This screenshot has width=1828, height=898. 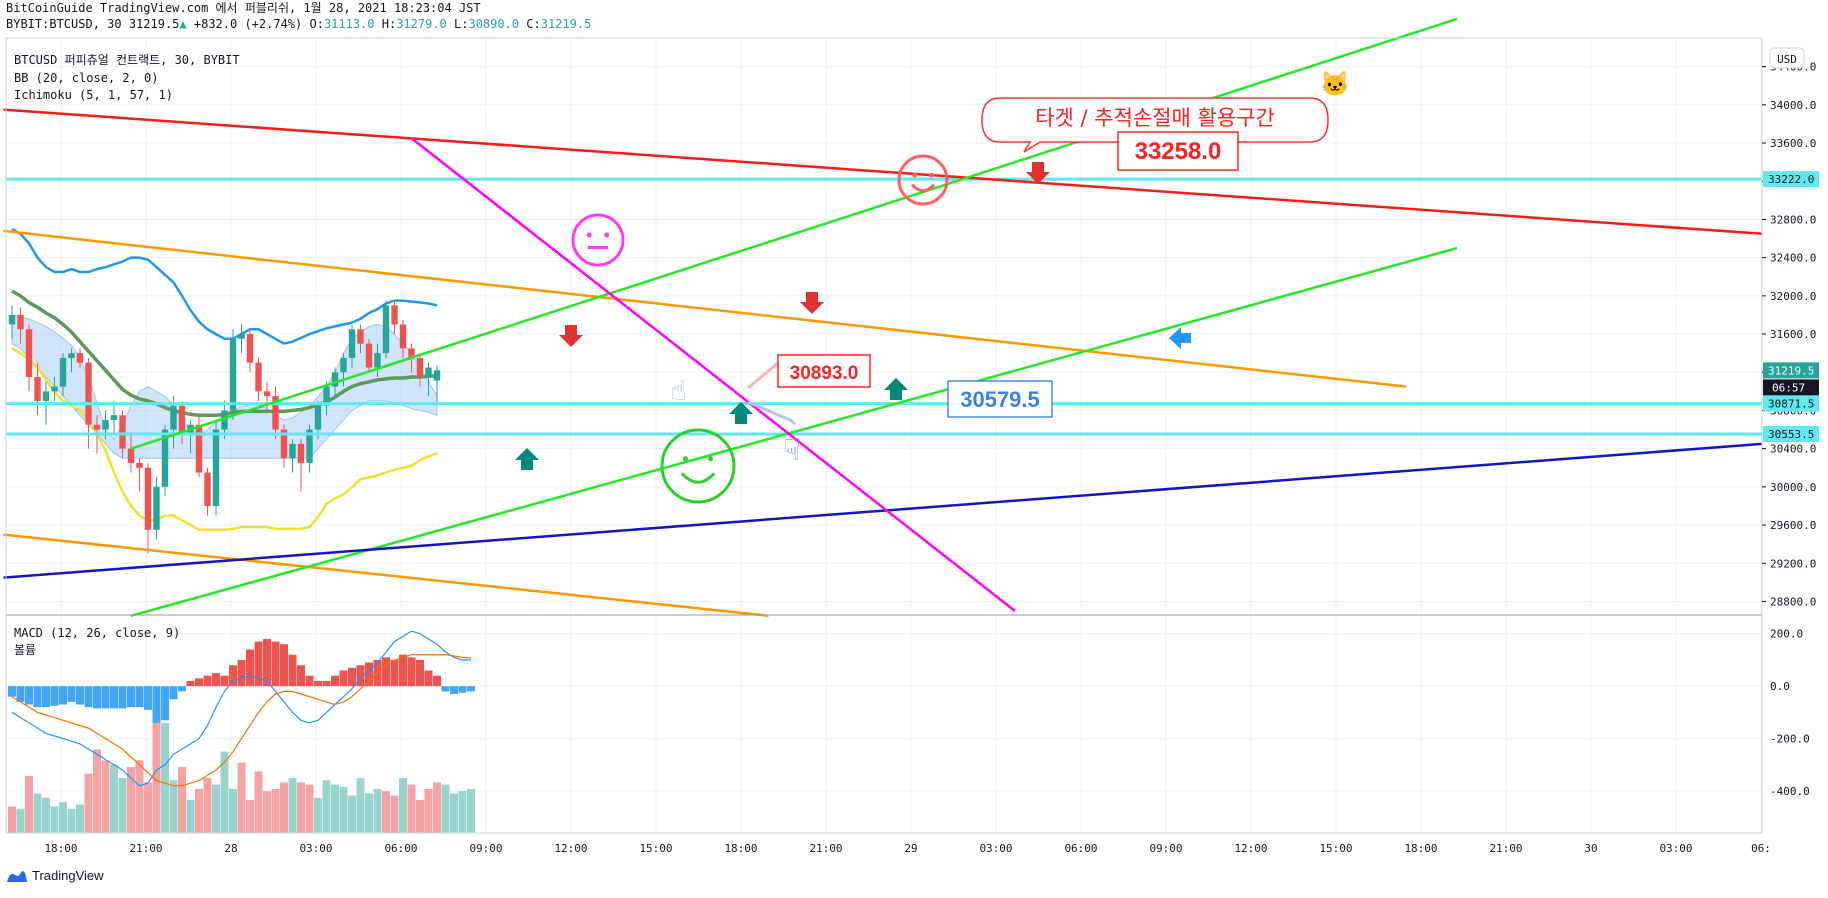 I want to click on target-box, so click(x=1178, y=151).